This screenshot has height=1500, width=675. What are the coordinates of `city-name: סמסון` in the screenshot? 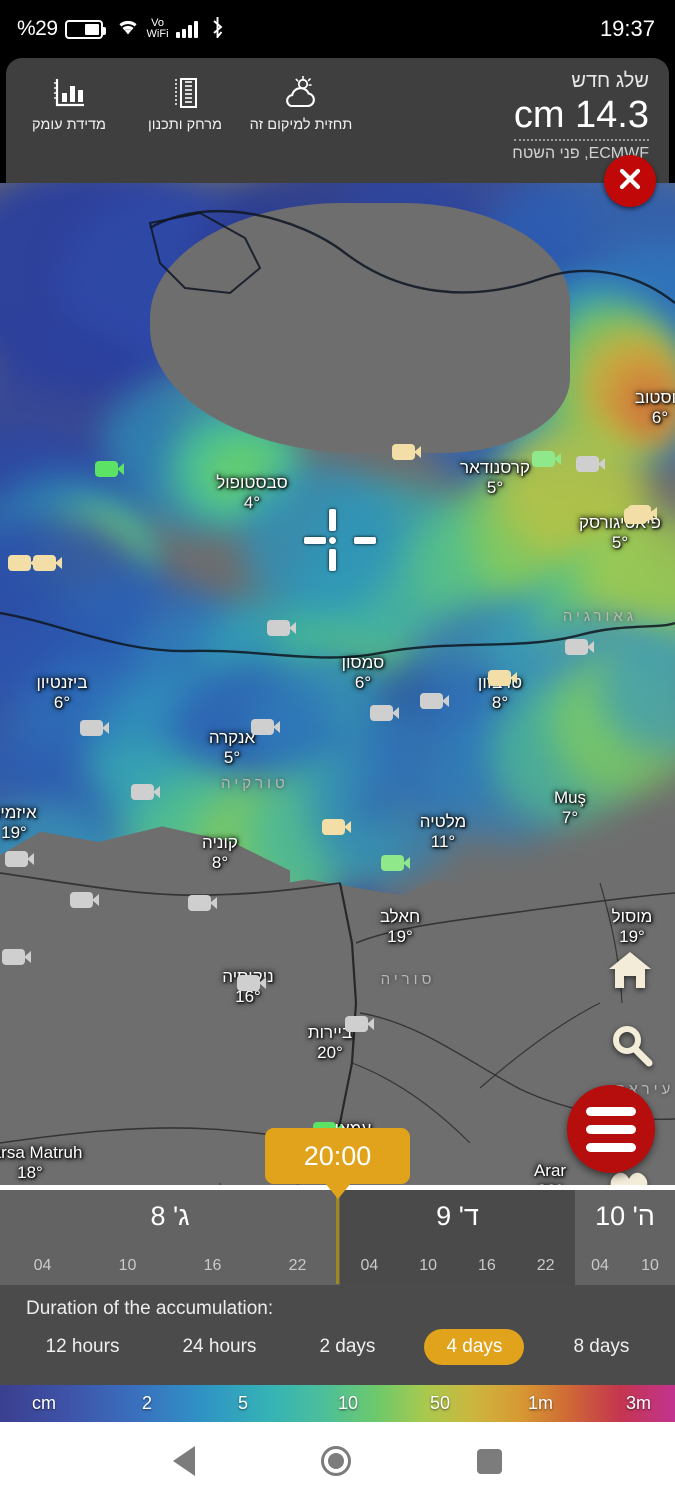 It's located at (363, 662).